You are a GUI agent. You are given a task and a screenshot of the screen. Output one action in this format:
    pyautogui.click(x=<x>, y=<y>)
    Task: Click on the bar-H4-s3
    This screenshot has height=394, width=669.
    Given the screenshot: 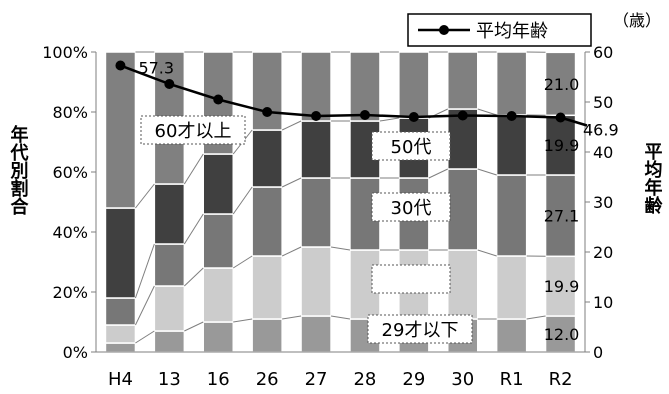 What is the action you would take?
    pyautogui.click(x=120, y=253)
    